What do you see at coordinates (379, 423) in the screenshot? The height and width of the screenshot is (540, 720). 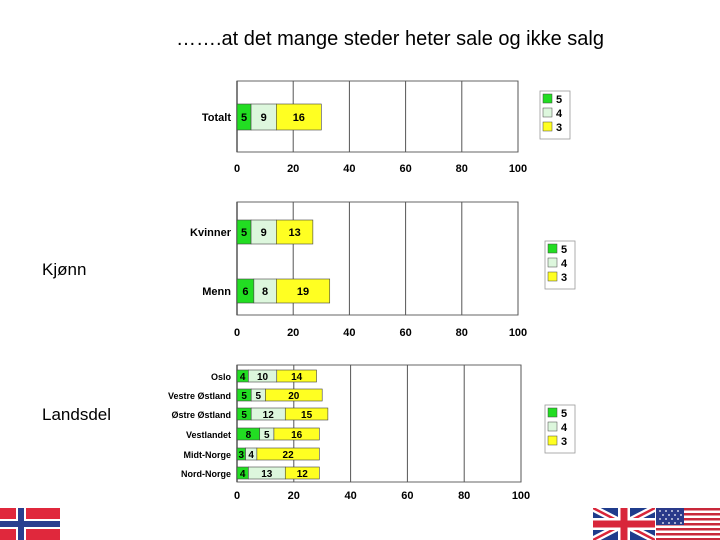 I see `plot-area` at bounding box center [379, 423].